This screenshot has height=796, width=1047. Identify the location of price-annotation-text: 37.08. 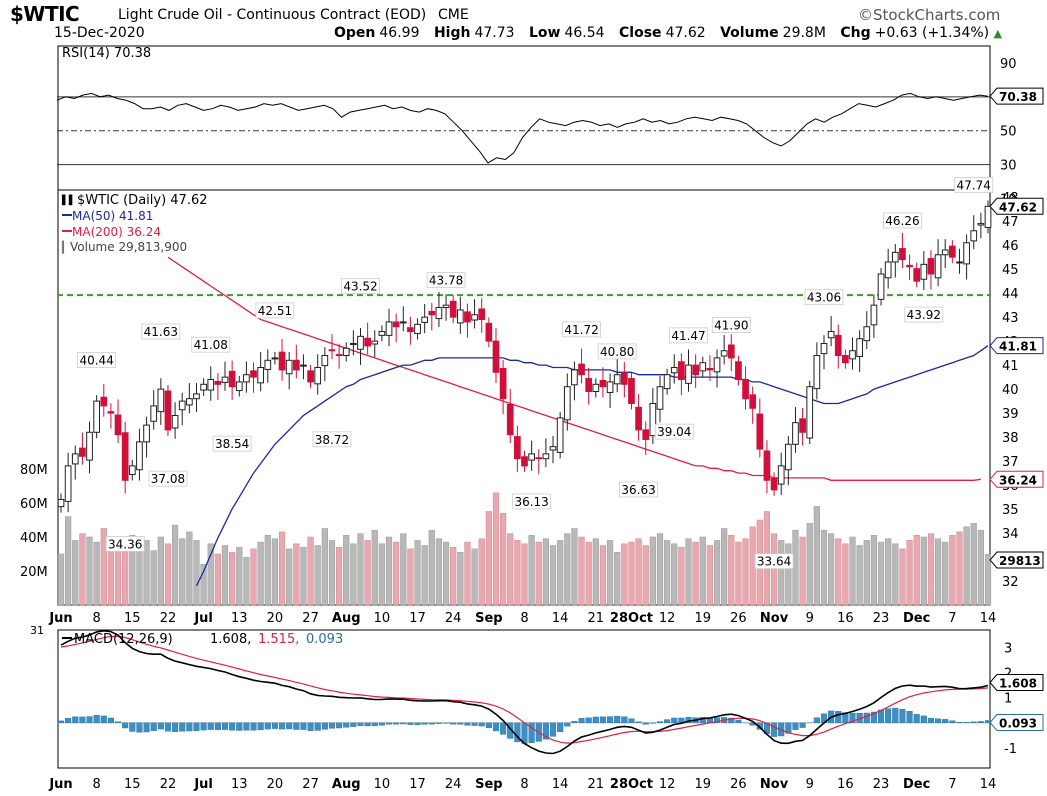
(168, 479).